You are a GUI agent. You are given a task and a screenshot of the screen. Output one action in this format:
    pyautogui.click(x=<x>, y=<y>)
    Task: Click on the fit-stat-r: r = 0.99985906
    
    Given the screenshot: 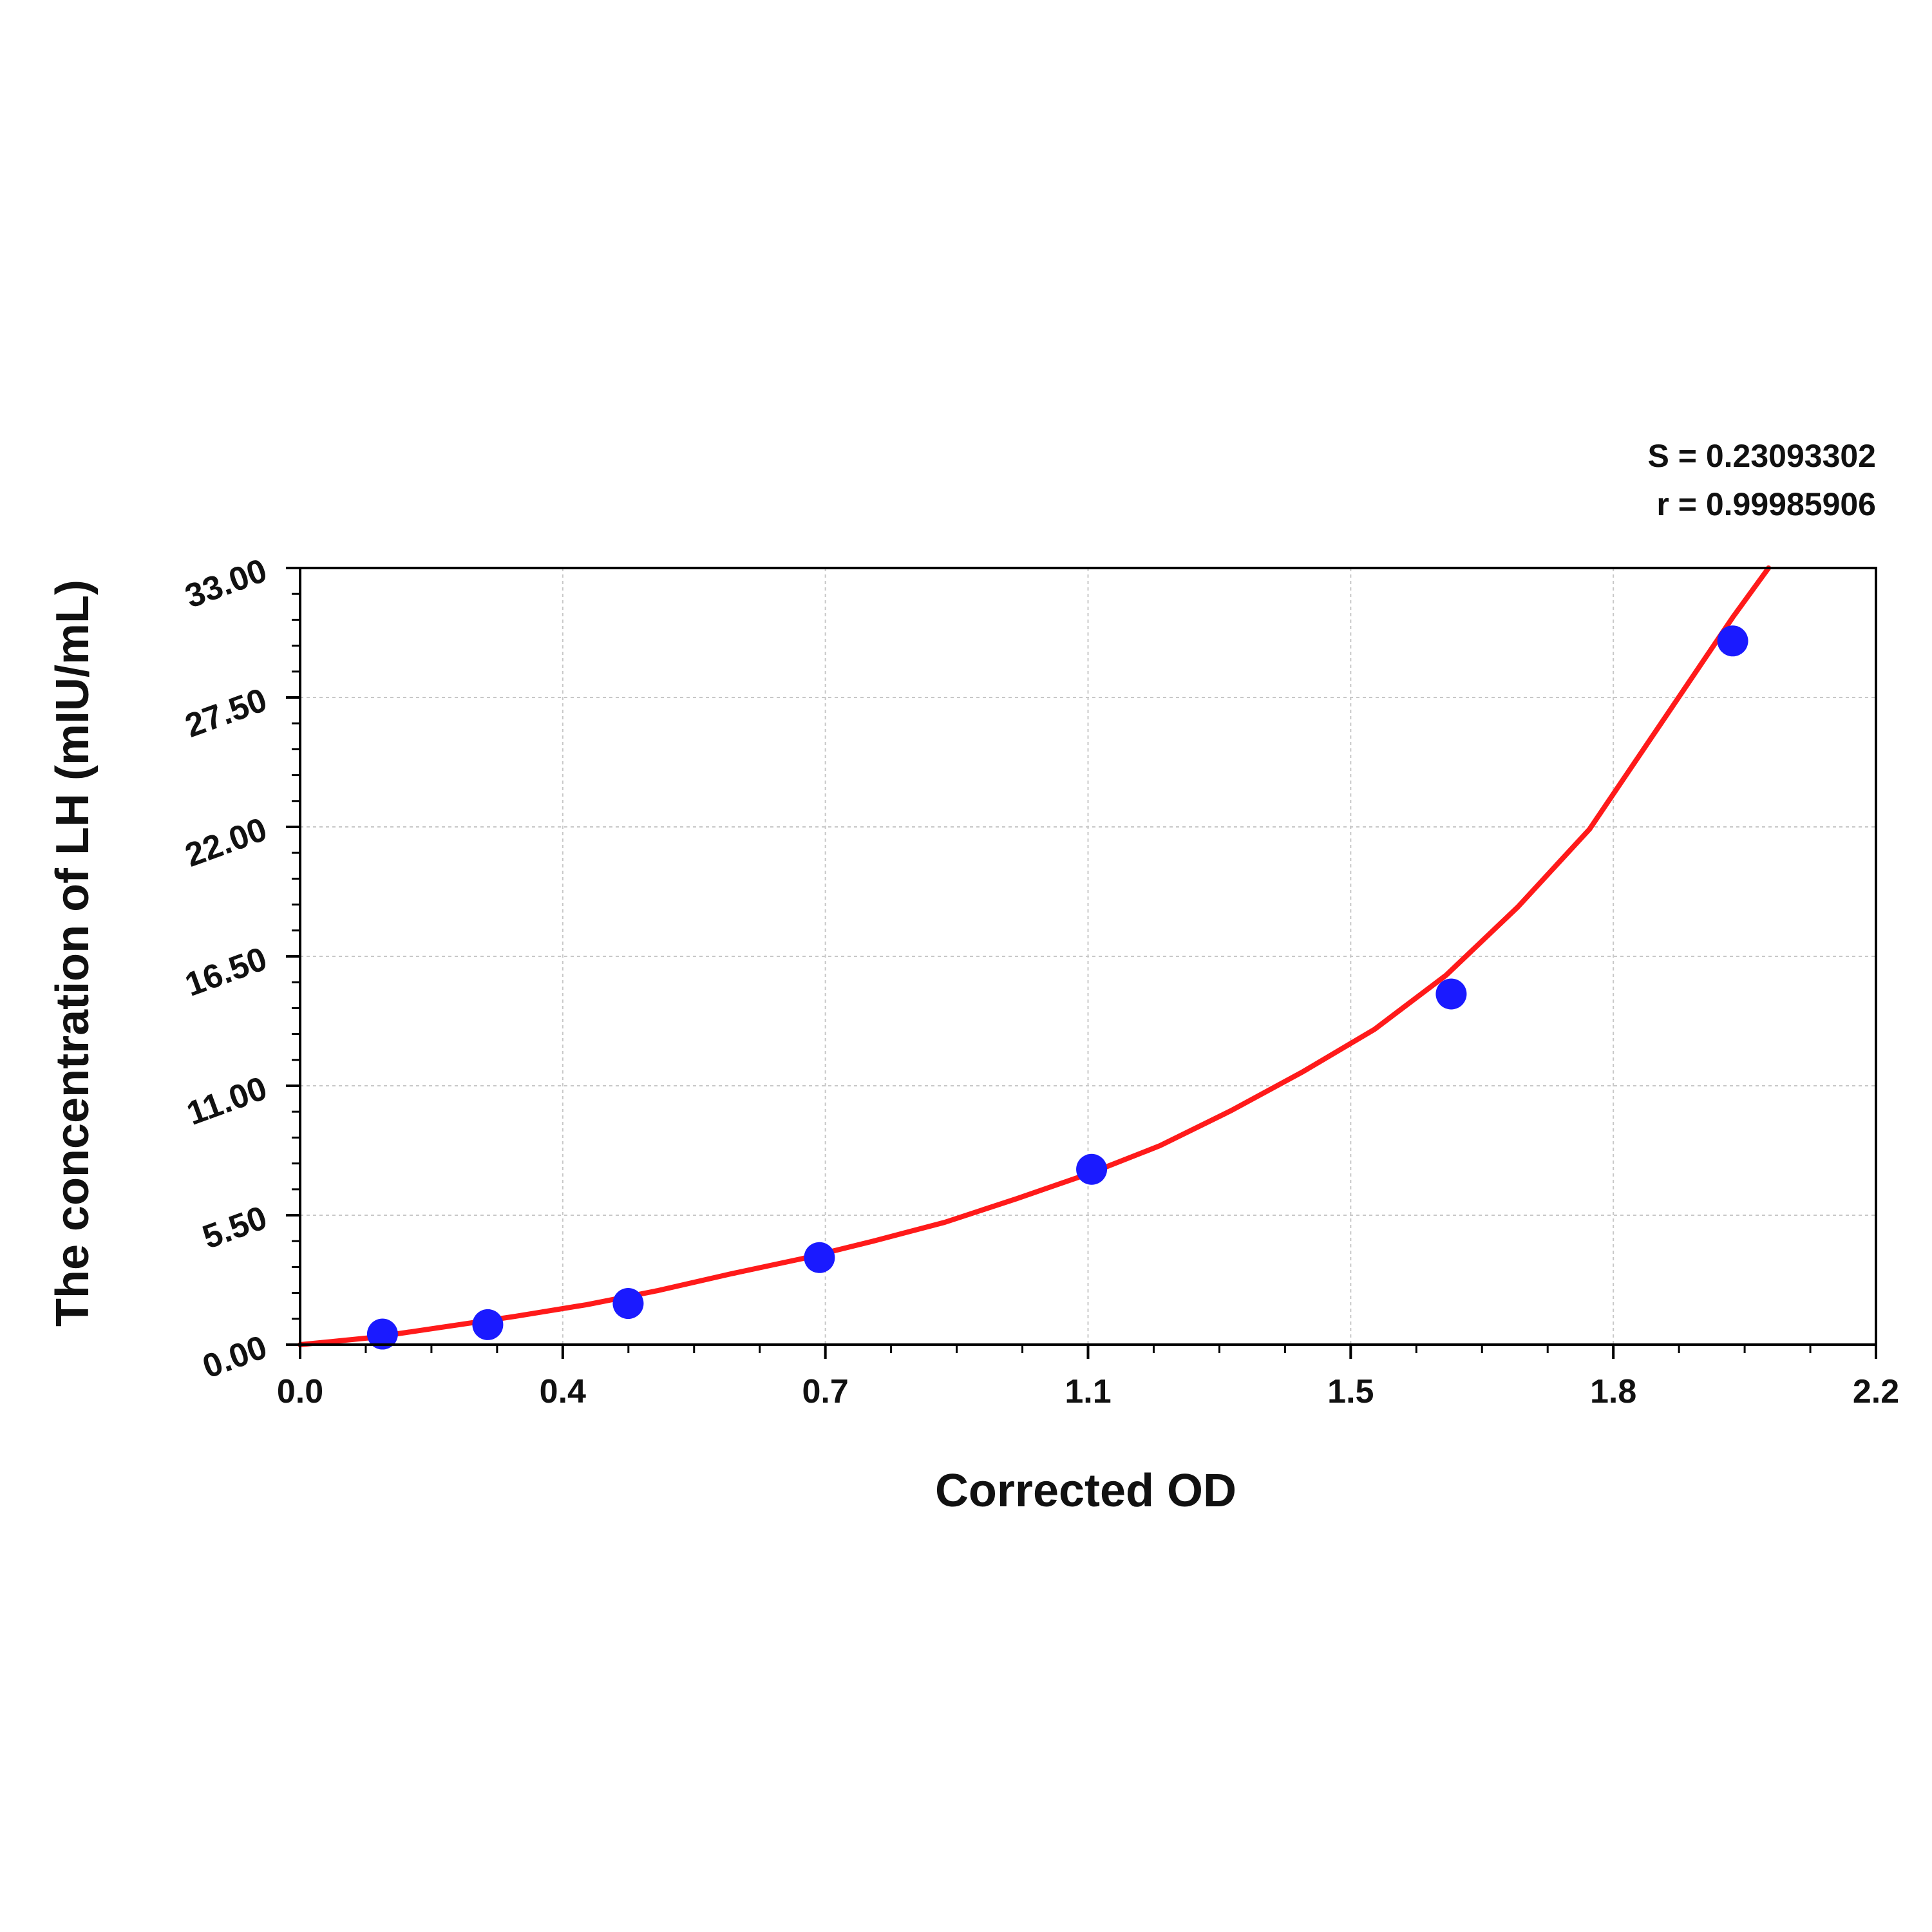 What is the action you would take?
    pyautogui.click(x=1766, y=504)
    